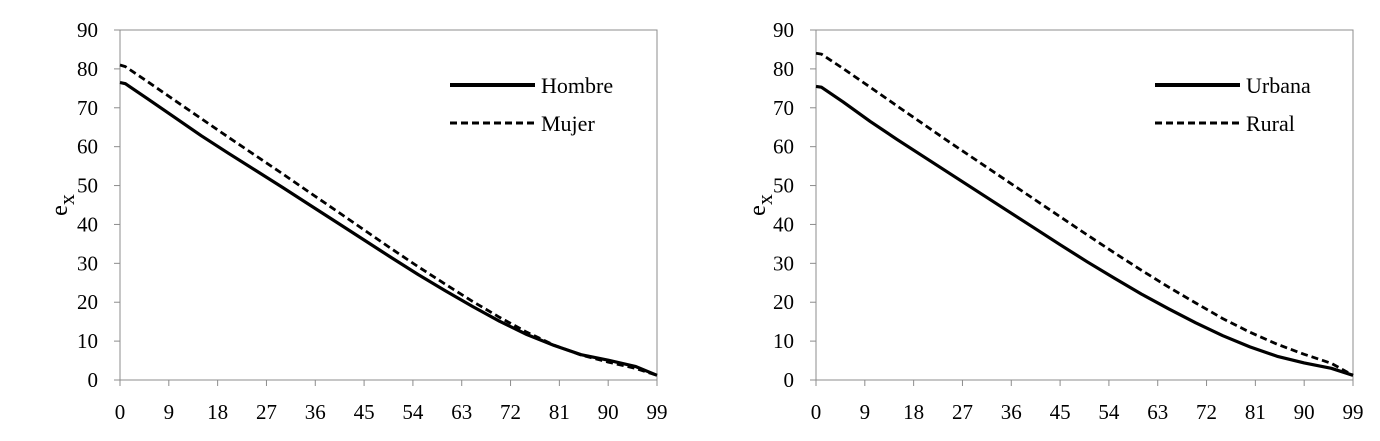 Image resolution: width=1380 pixels, height=441 pixels. I want to click on legend-label-urbana: Urbana, so click(1278, 85).